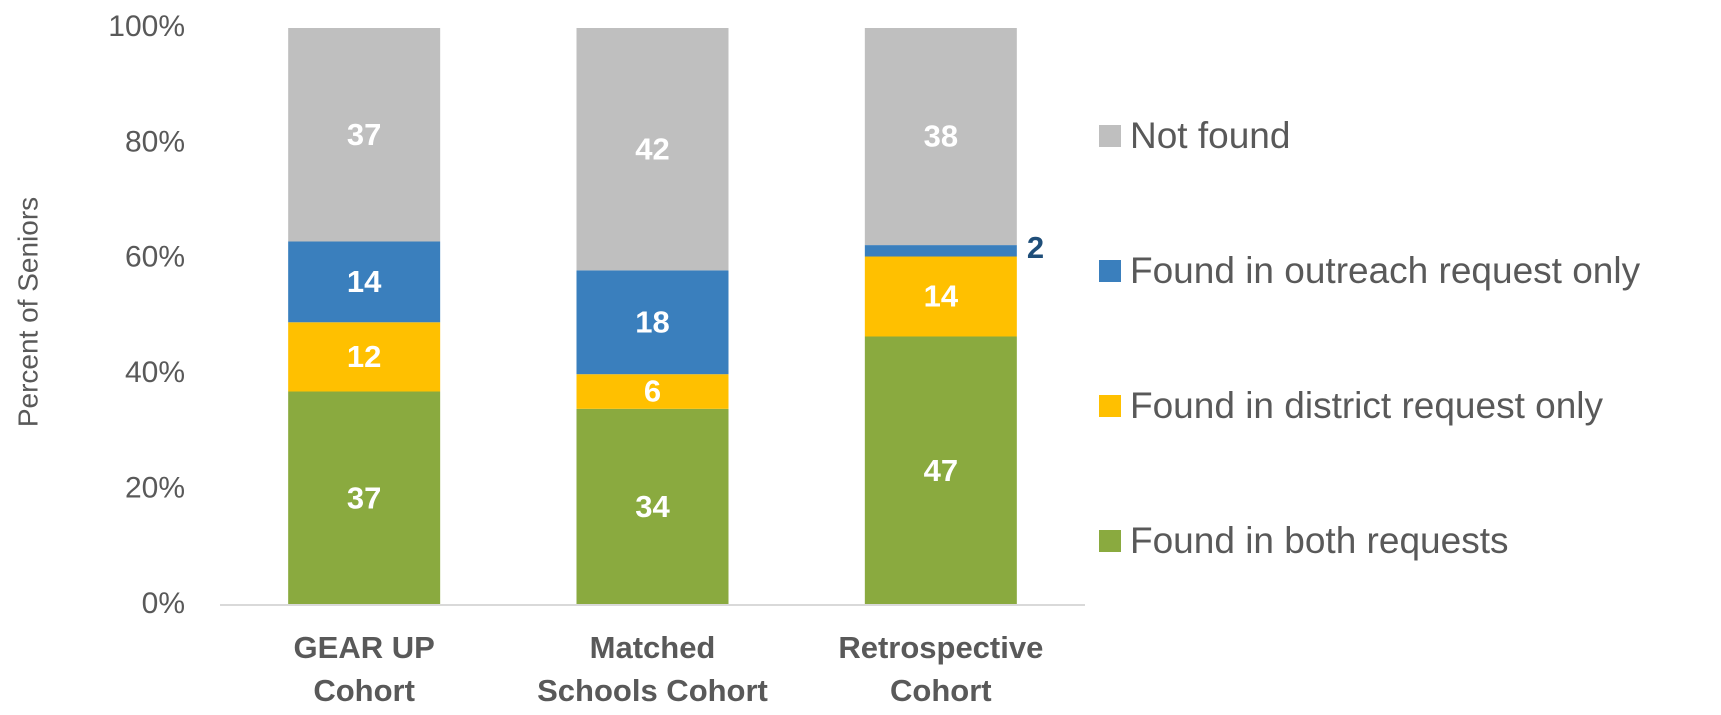  I want to click on x-tick-label: Retrospective, so click(940, 647).